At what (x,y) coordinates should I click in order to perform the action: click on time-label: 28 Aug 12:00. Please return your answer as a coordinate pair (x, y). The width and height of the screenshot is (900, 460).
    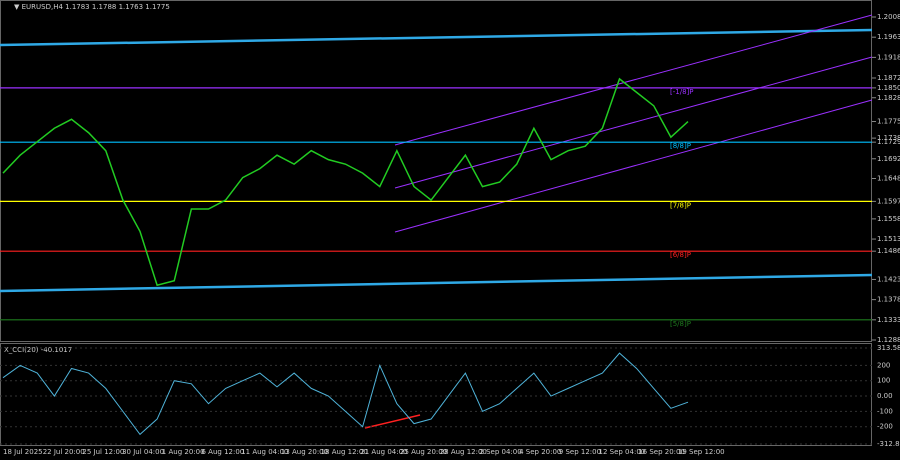
    Looking at the image, I should click on (463, 452).